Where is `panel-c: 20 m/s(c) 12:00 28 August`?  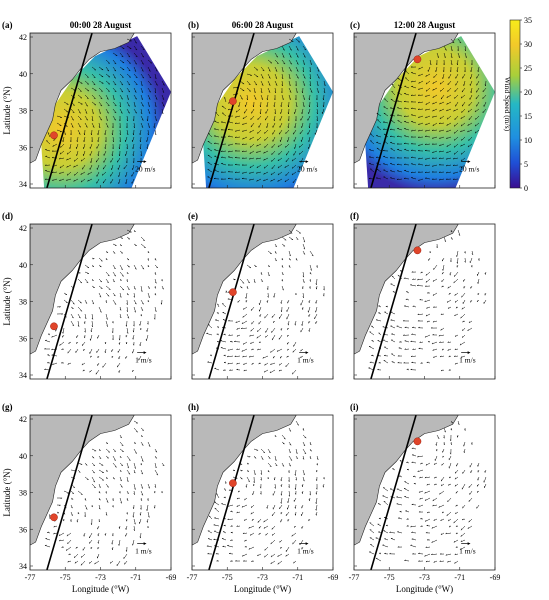
panel-c: 20 m/s(c) 12:00 28 August is located at coordinates (423, 104).